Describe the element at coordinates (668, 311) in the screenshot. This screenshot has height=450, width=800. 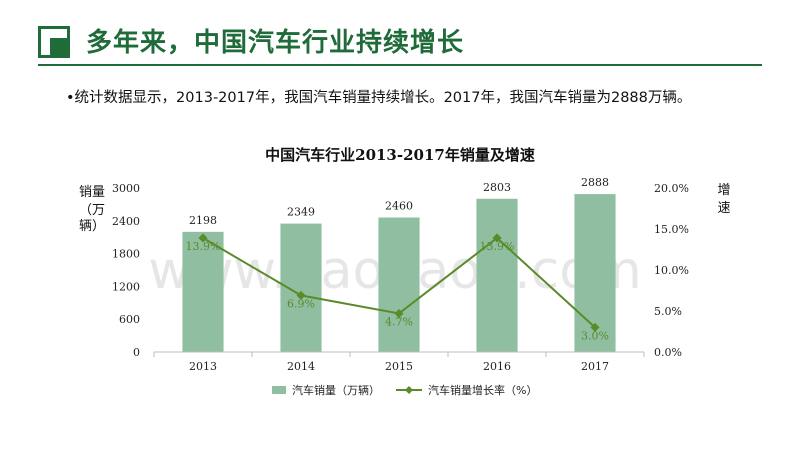
I see `y-right-tick-label: 5.0%` at that location.